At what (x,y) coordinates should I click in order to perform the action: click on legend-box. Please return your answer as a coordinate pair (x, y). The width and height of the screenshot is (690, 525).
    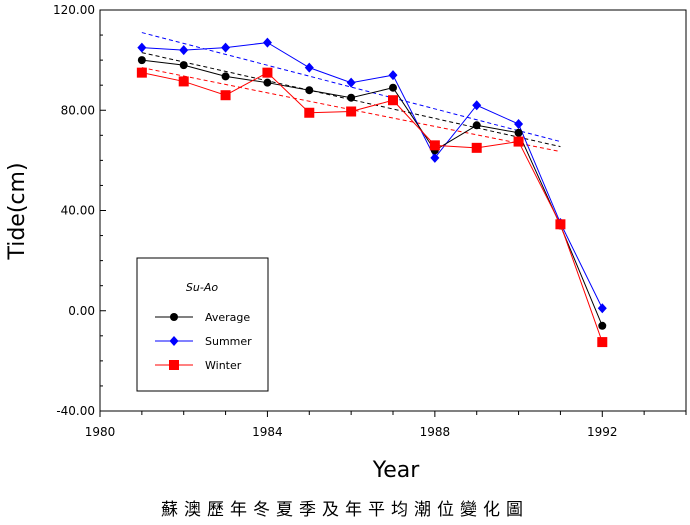
    Looking at the image, I should click on (202, 324).